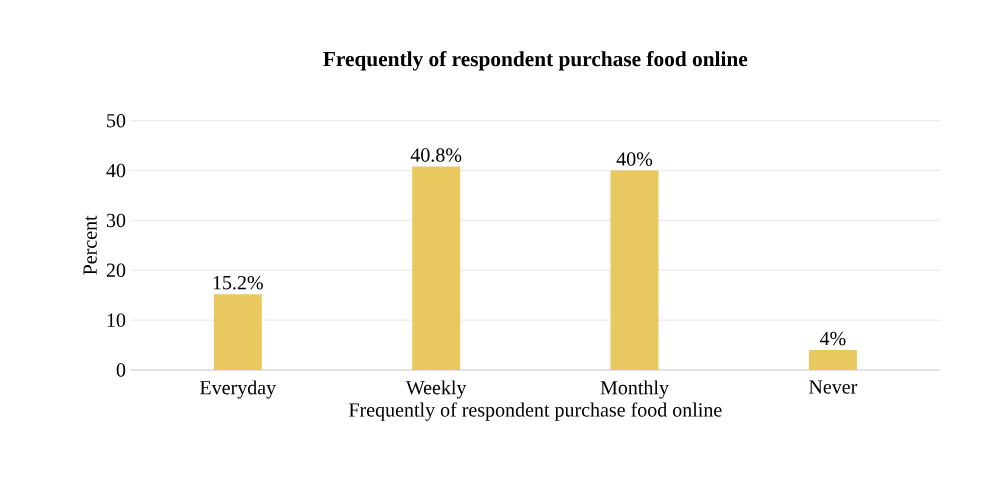 This screenshot has height=482, width=1004. What do you see at coordinates (238, 389) in the screenshot?
I see `x-tick-label: Everyday` at bounding box center [238, 389].